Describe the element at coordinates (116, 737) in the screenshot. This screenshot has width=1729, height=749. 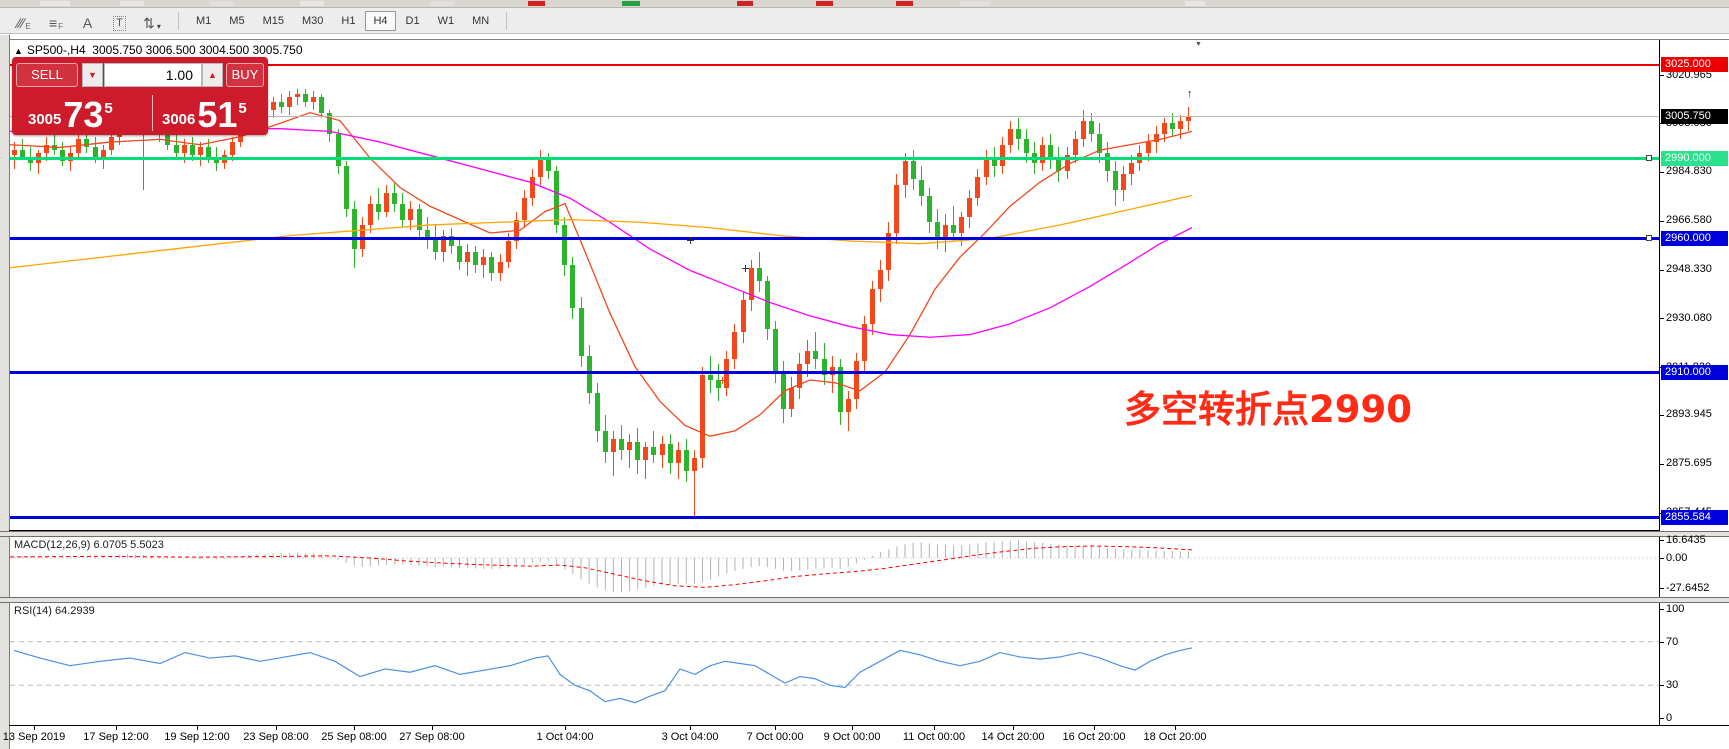
I see `date-label: 17 Sep 12:00` at that location.